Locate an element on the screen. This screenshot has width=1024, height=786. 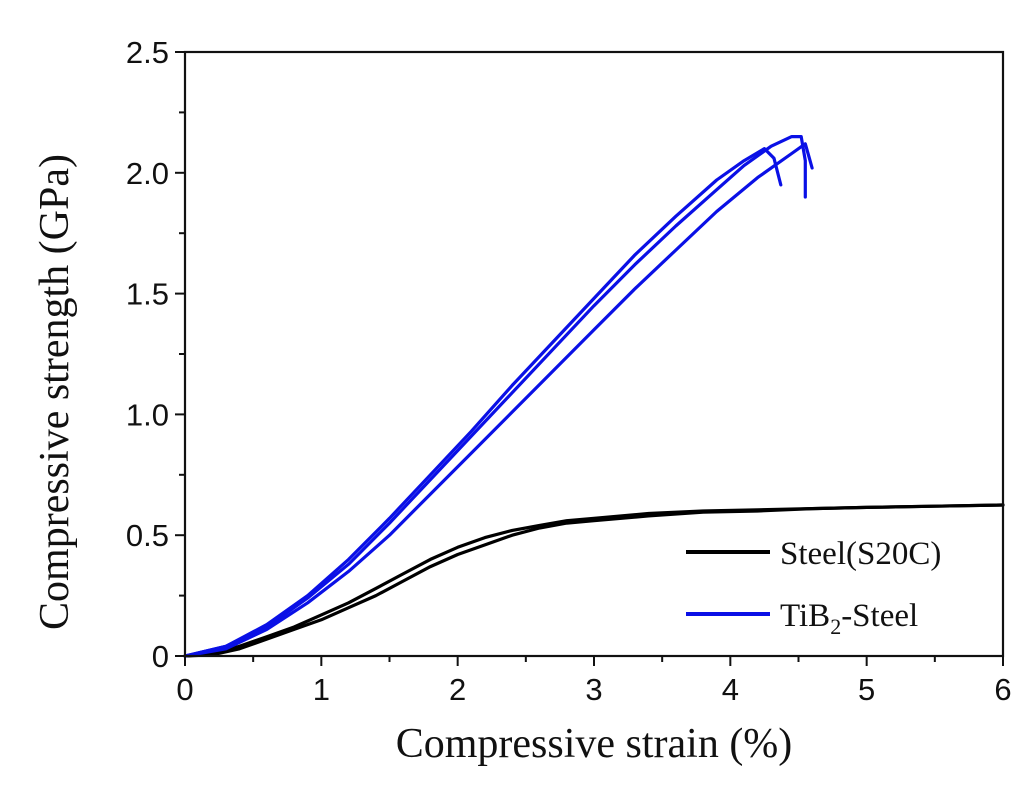
x-tick-label-2: 2 is located at coordinates (457, 689).